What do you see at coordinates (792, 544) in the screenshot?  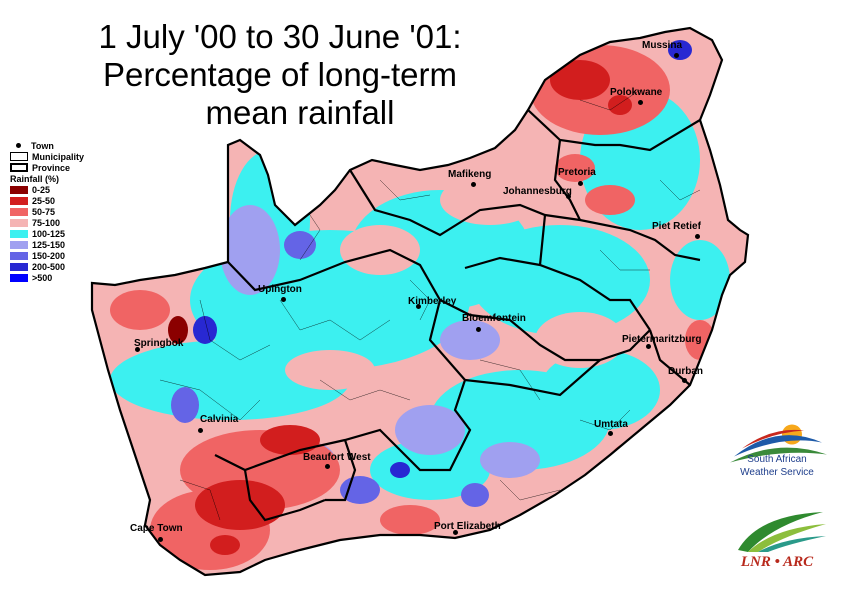 I see `lnr-leaf-teal` at bounding box center [792, 544].